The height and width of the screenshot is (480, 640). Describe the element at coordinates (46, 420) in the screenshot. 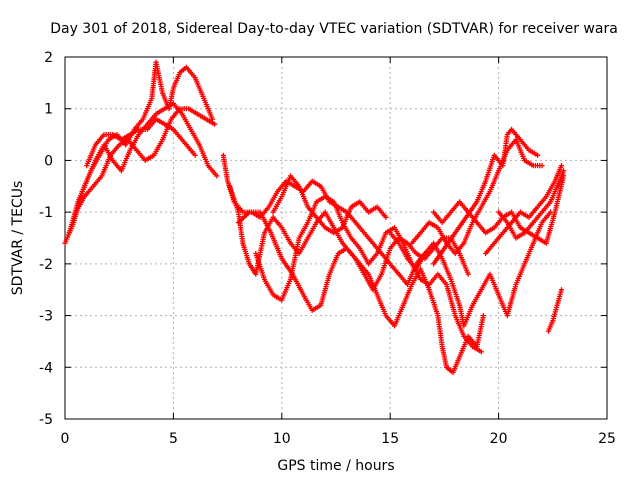

I see `y-tick-label: -5` at that location.